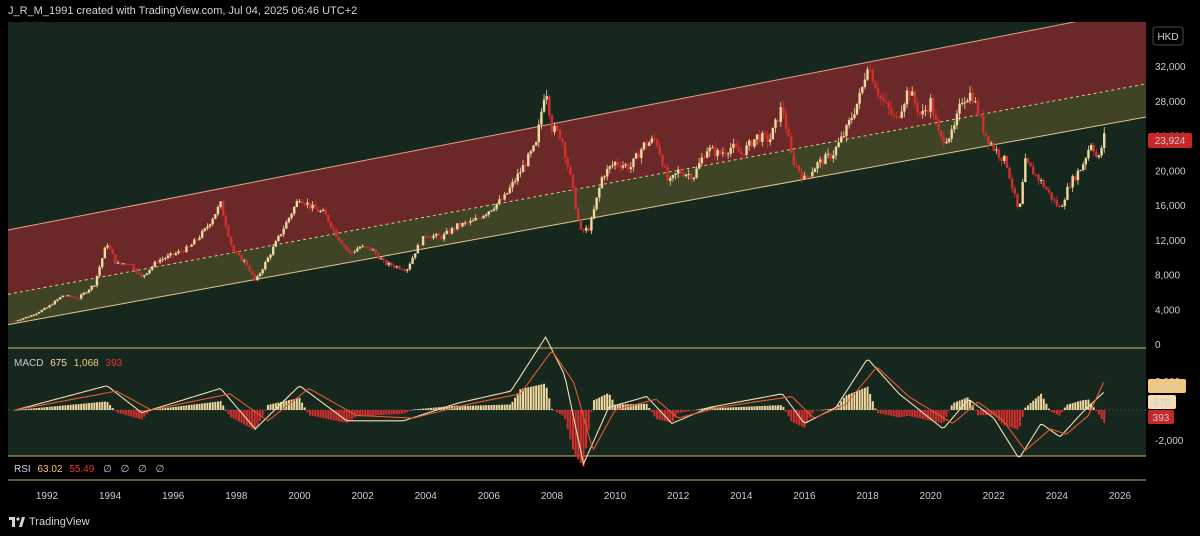 This screenshot has height=536, width=1200. Describe the element at coordinates (1161, 417) in the screenshot. I see `macd-hist-badge` at that location.